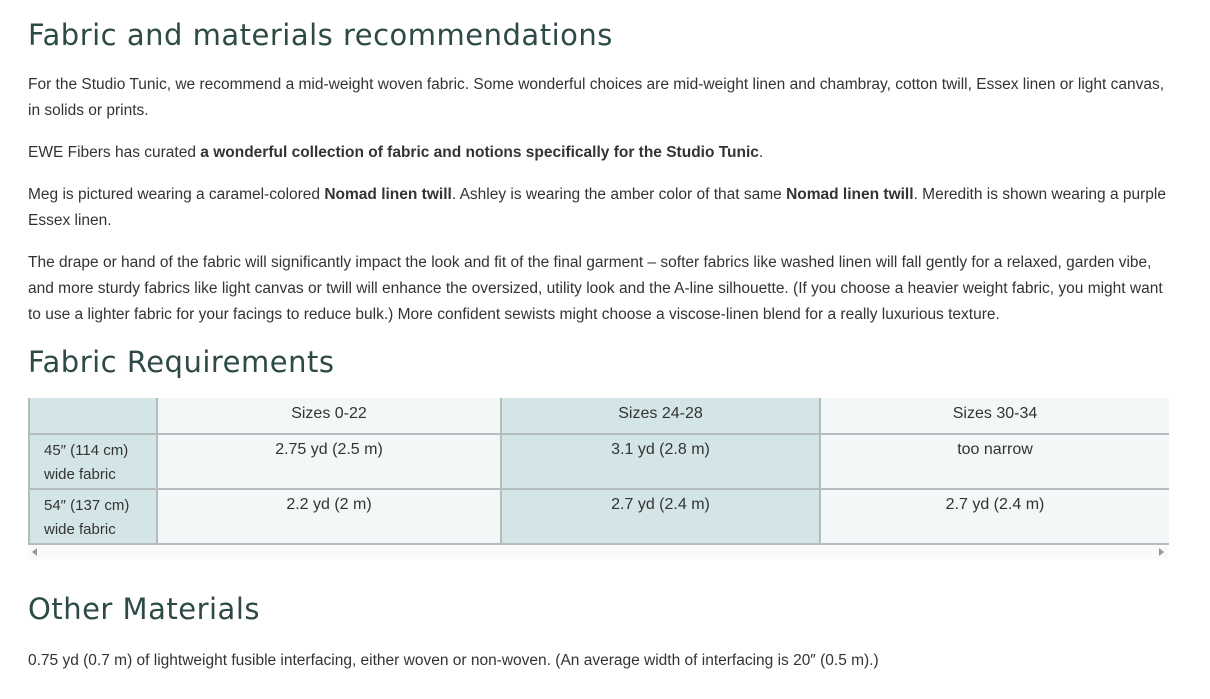 This screenshot has width=1210, height=699. I want to click on header-cell-empty, so click(93, 416).